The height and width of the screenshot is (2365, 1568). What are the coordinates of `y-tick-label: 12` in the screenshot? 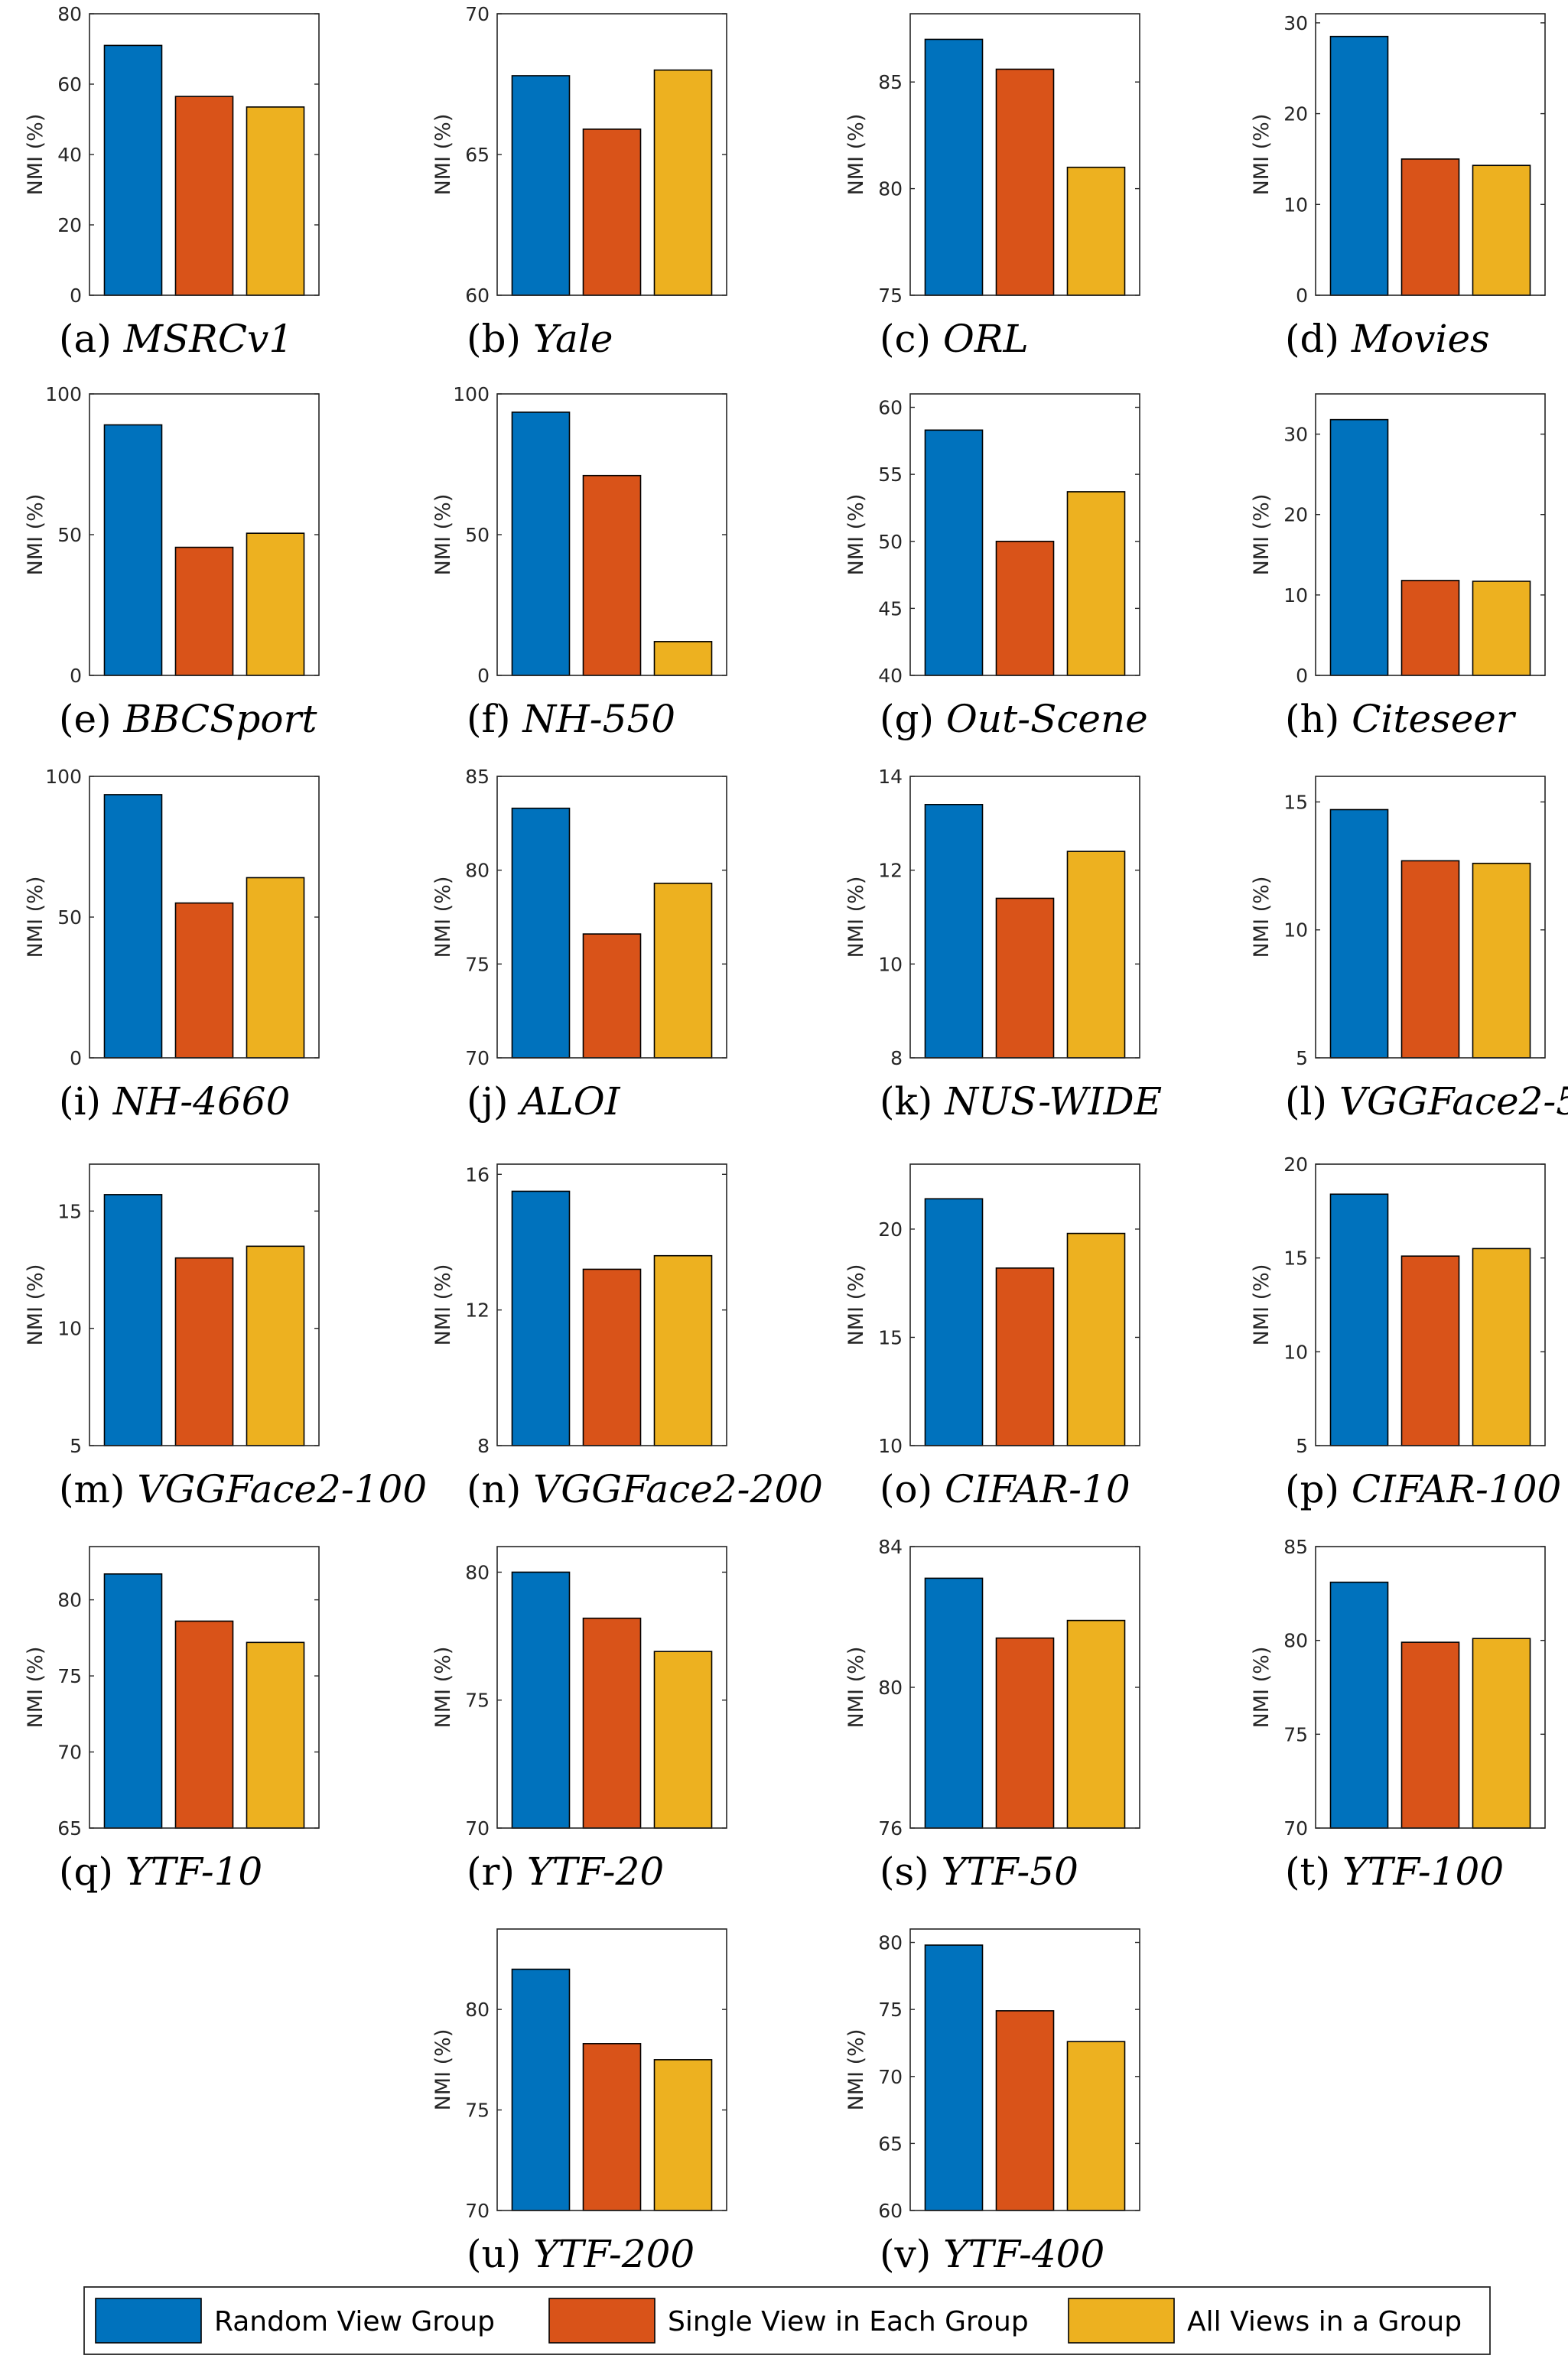 It's located at (890, 871).